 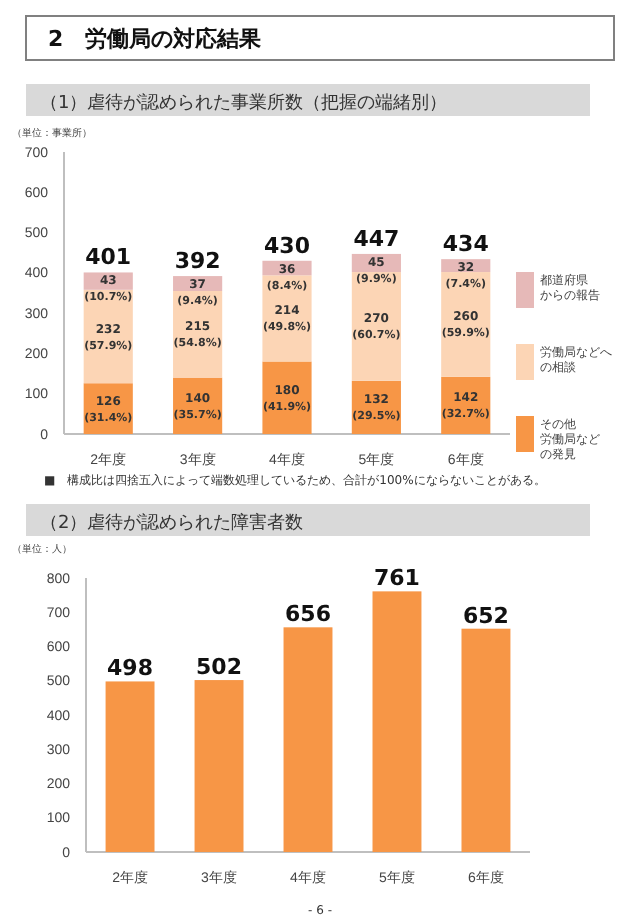 What do you see at coordinates (308, 614) in the screenshot?
I see `data-label: 656` at bounding box center [308, 614].